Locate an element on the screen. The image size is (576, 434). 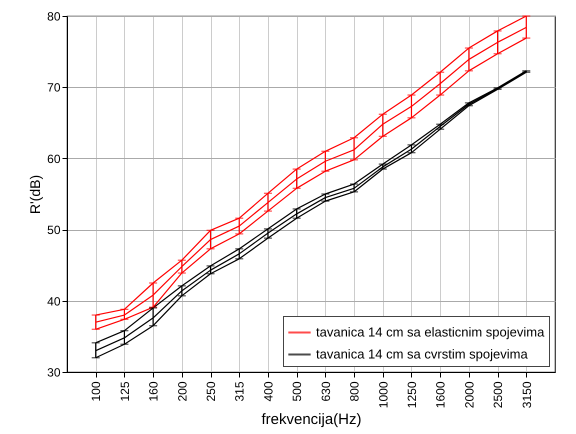
x-tick-label: 100 is located at coordinates (96, 391).